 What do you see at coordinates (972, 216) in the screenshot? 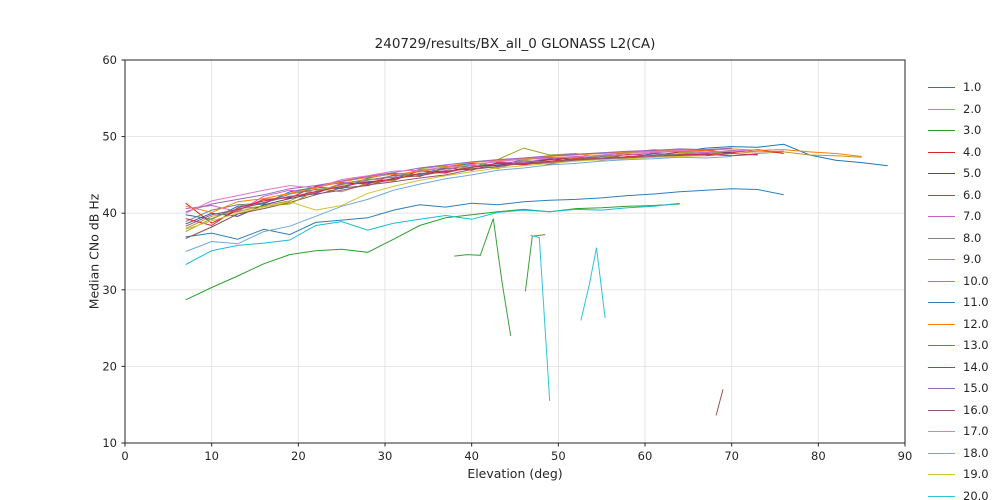
I see `legend-label: 7.0` at bounding box center [972, 216].